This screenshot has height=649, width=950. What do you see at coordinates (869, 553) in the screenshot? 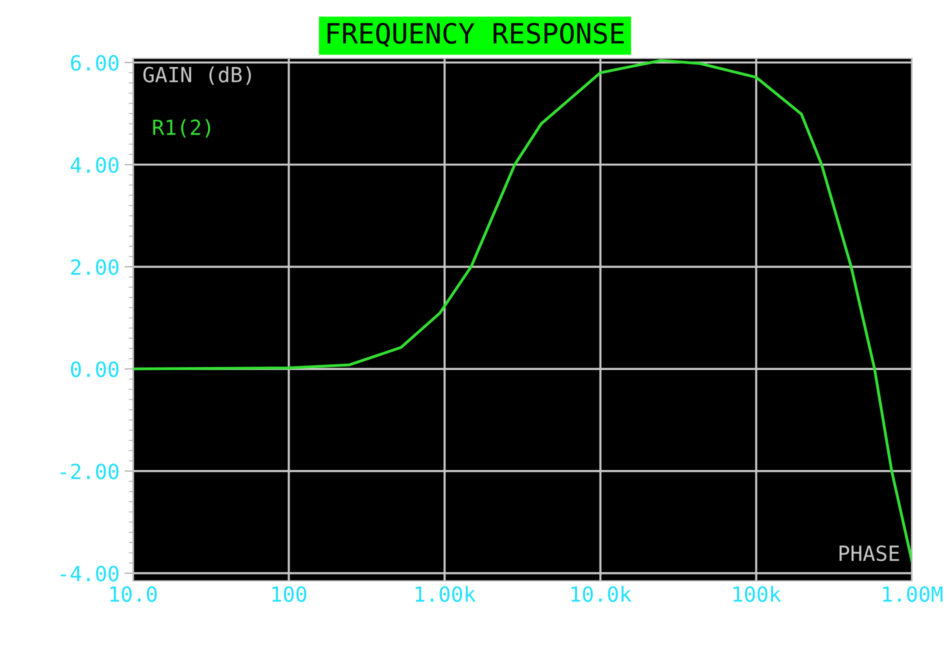
I see `annotation: PHASE` at bounding box center [869, 553].